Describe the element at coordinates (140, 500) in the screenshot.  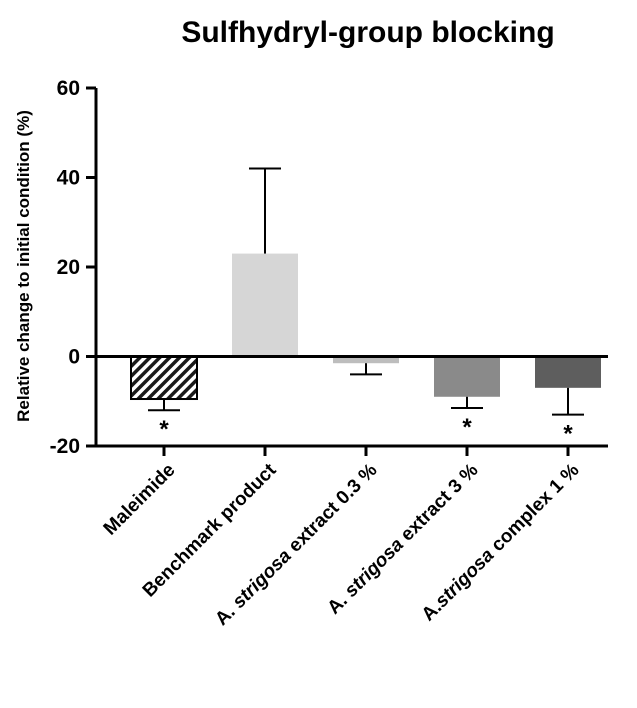
I see `category-label: Maleimide` at that location.